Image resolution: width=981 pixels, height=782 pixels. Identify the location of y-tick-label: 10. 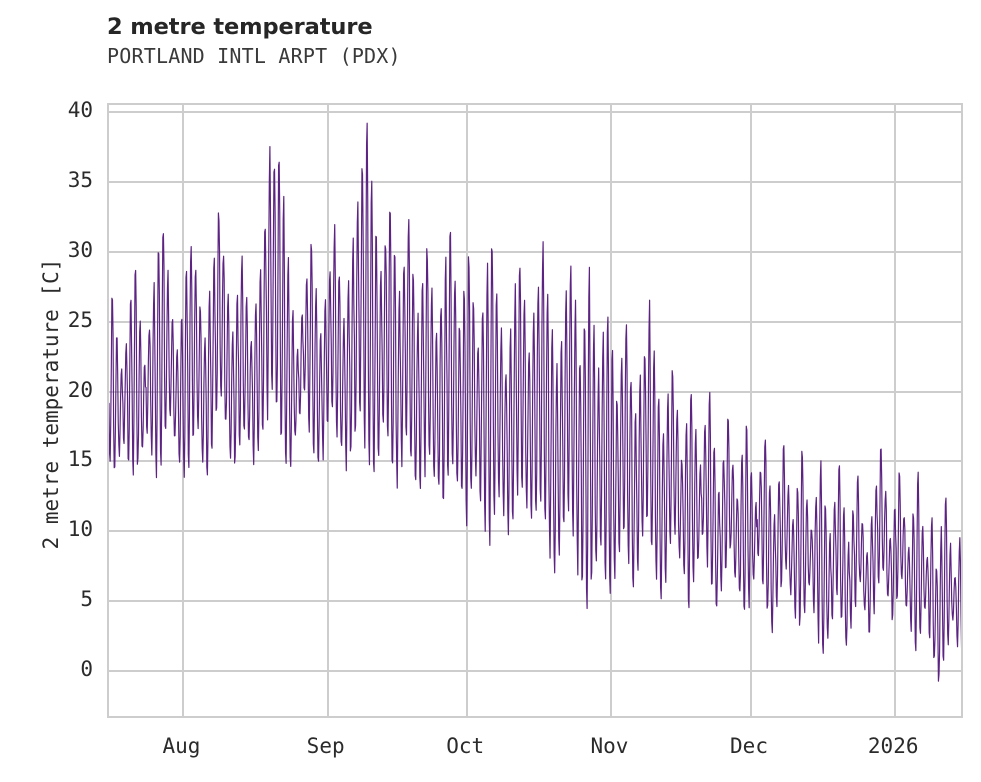
(80, 529).